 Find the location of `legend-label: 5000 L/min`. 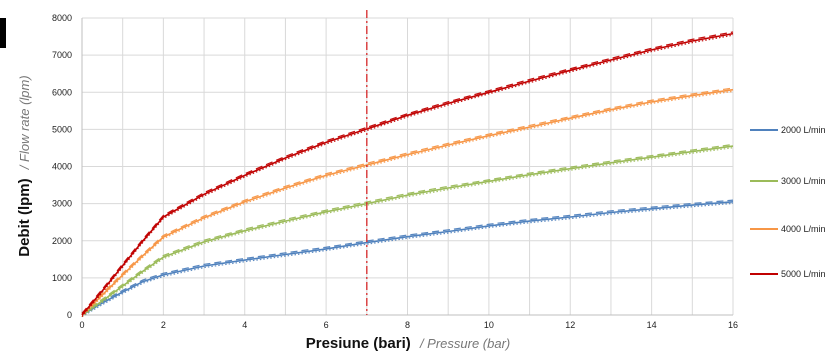

legend-label: 5000 L/min is located at coordinates (803, 274).